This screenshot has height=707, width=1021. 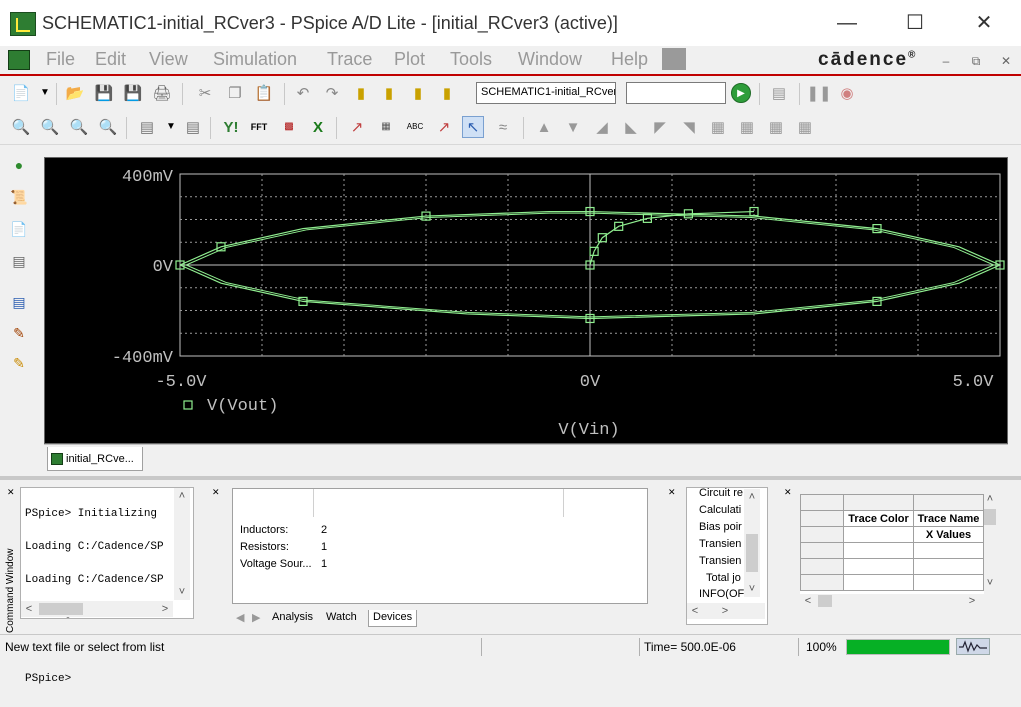 I want to click on progress-horizontal-scrollbar: < >, so click(x=726, y=611).